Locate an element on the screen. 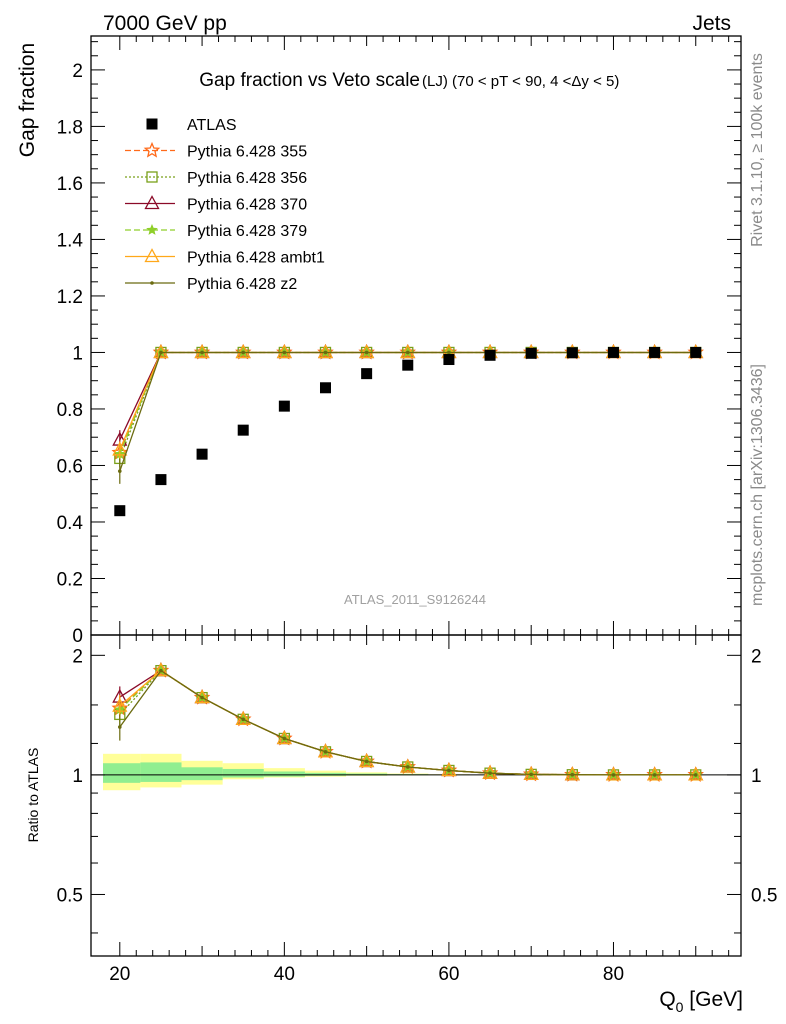 The height and width of the screenshot is (1024, 786). x-tick-label-2: 60 is located at coordinates (448, 974).